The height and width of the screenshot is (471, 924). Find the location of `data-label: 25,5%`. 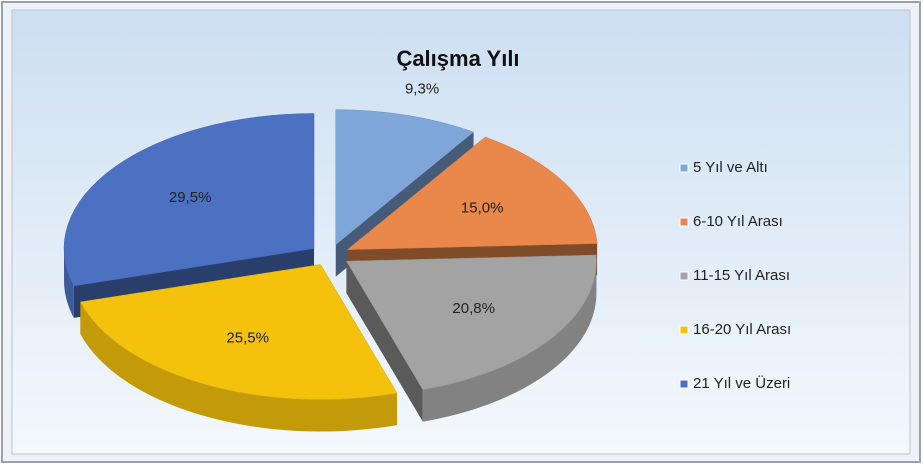

data-label: 25,5% is located at coordinates (247, 337).